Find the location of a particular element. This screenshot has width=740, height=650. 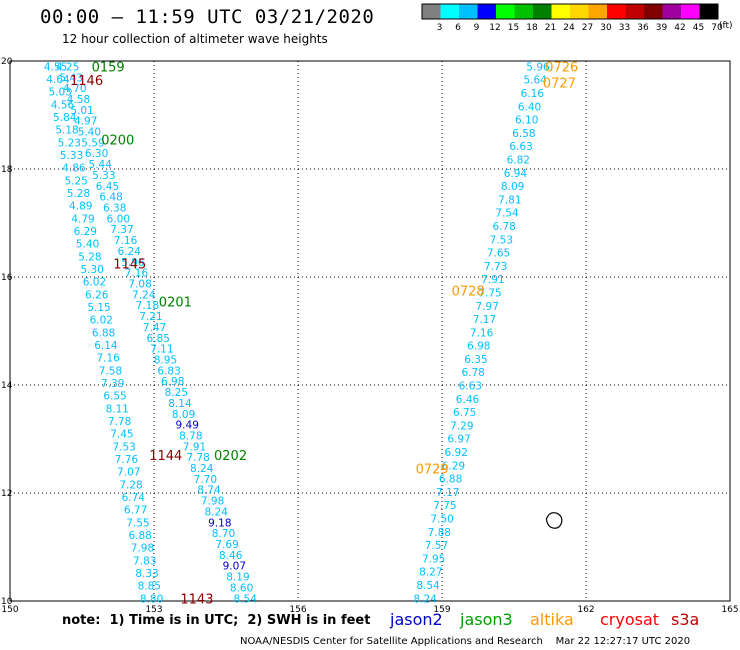

wave-height-value: 8.14 is located at coordinates (180, 404).